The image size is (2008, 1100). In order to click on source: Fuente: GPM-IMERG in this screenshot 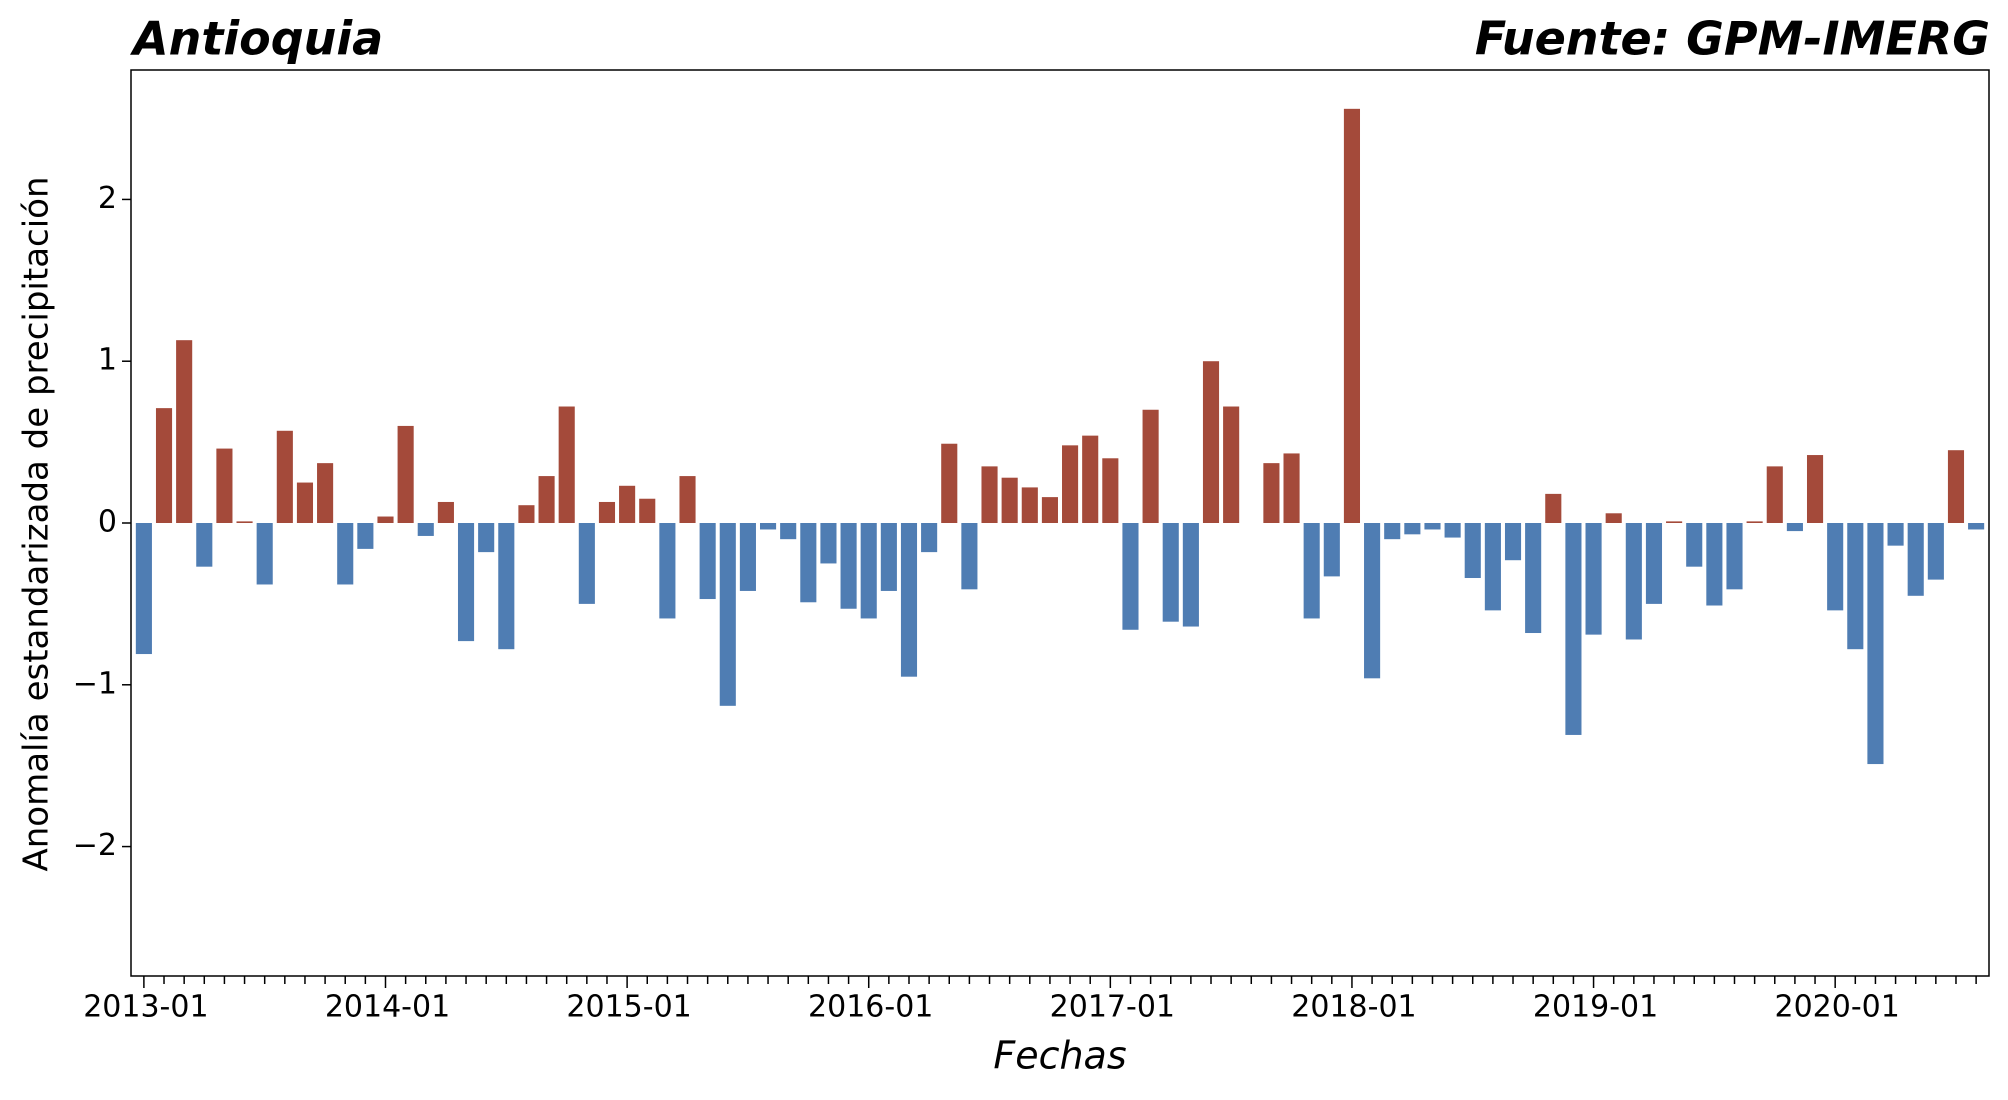, I will do `click(1732, 39)`.